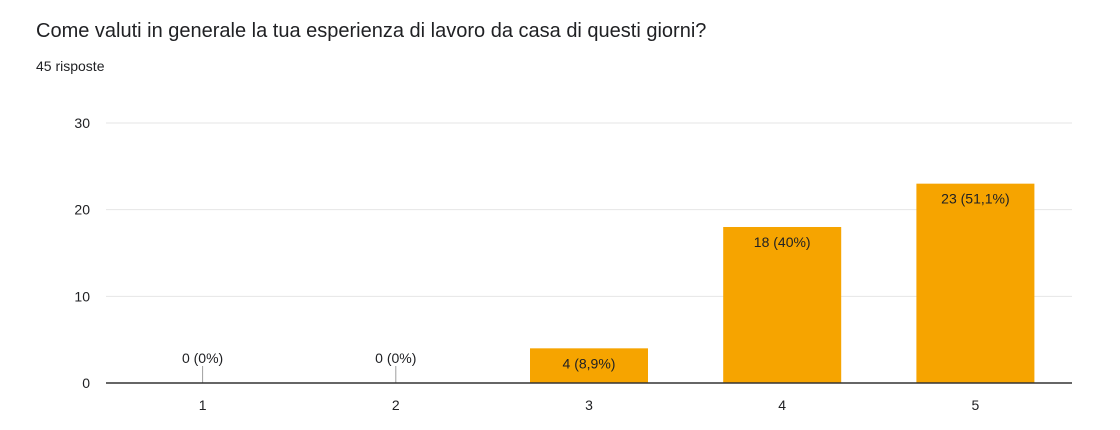 The width and height of the screenshot is (1120, 430). Describe the element at coordinates (782, 242) in the screenshot. I see `data-label: 18 (40%)` at that location.